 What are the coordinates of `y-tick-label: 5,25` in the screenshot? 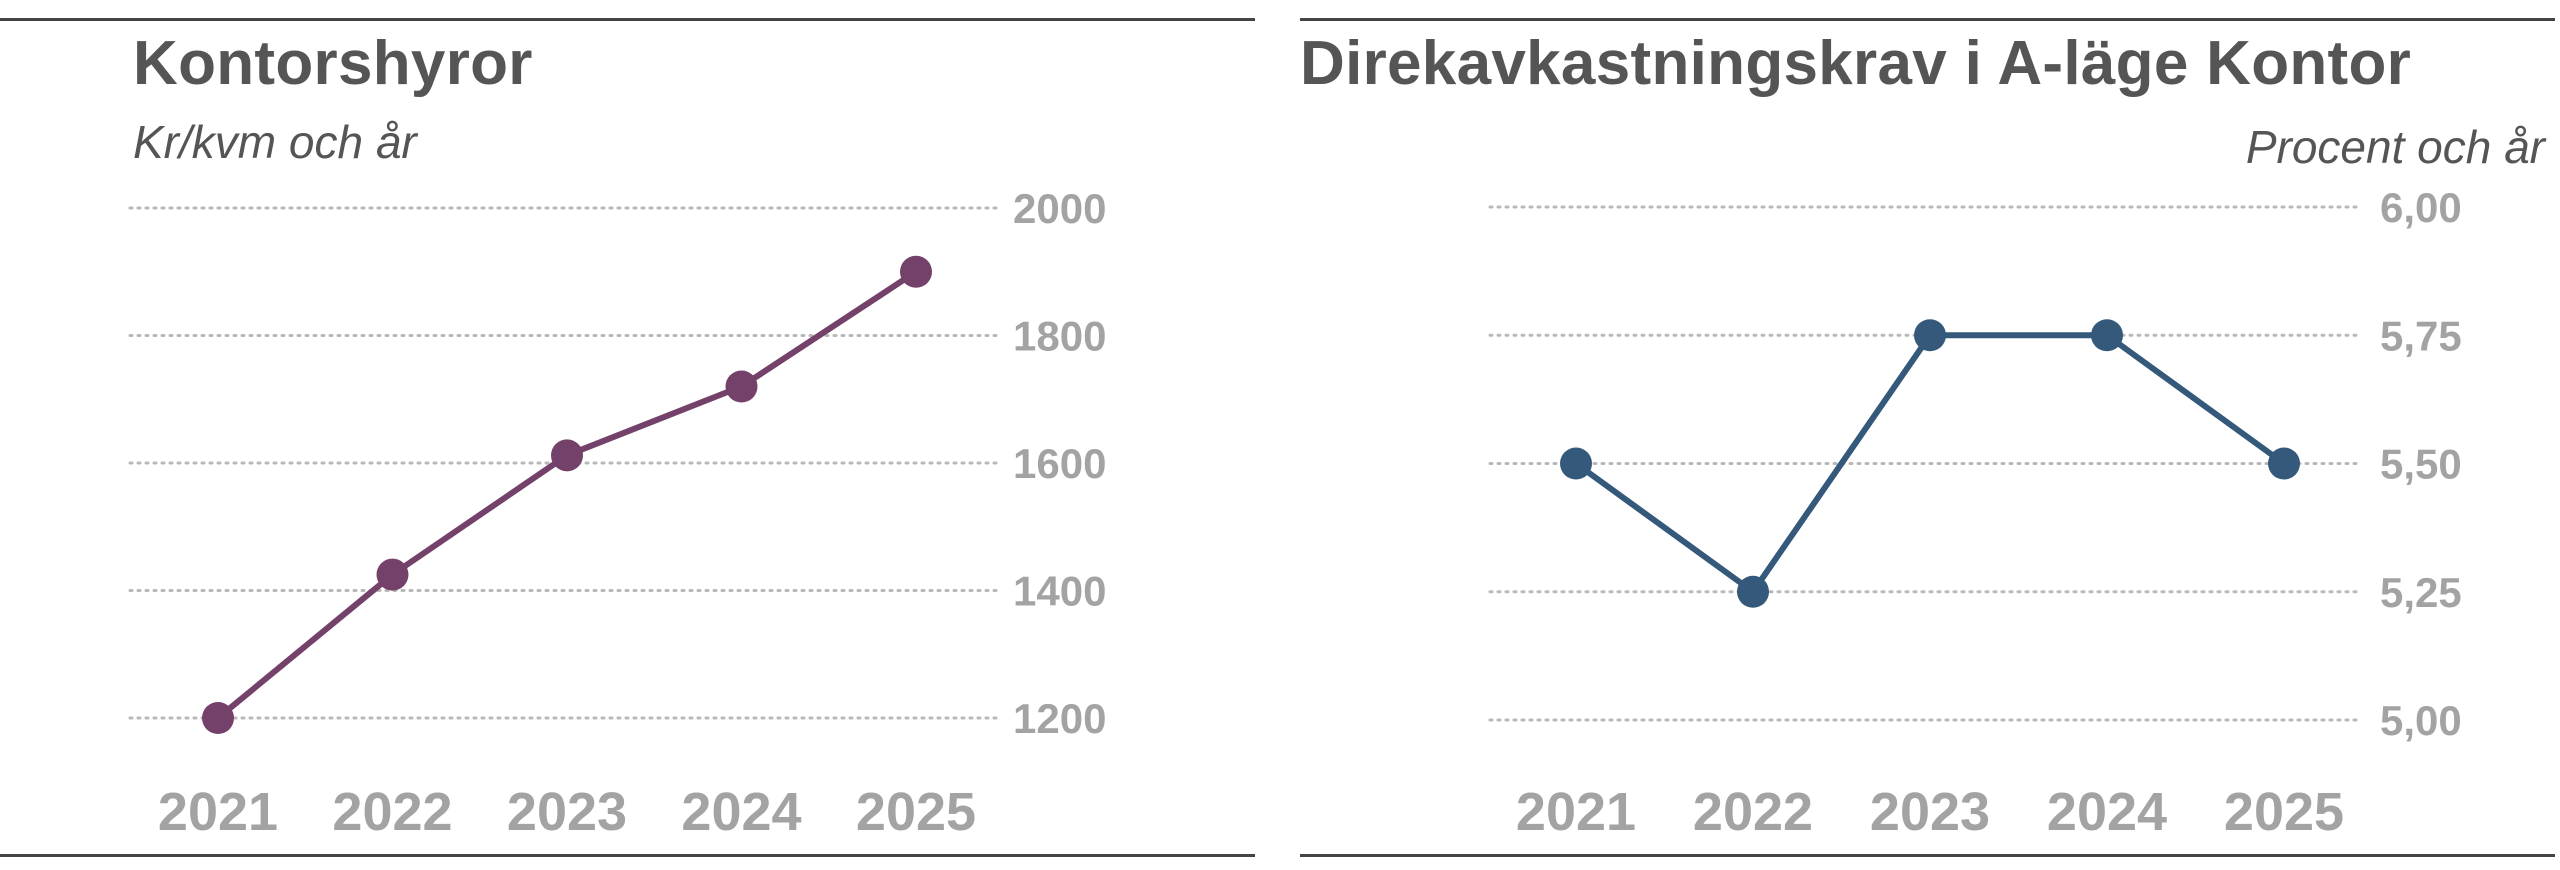 It's located at (2421, 592).